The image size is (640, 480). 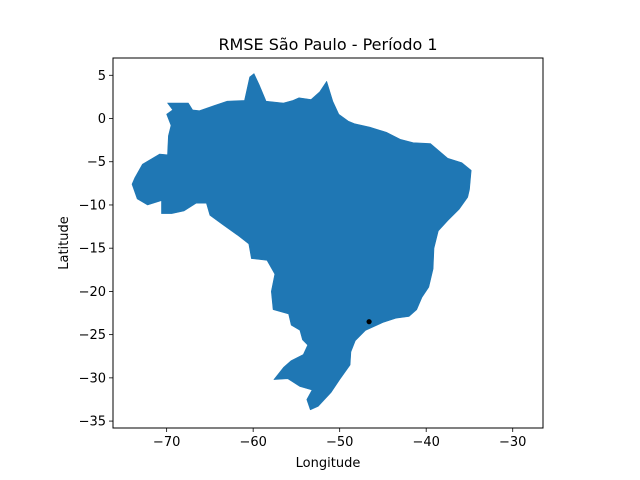 I want to click on chart-title: RMSE São Paulo - Período 1, so click(x=327, y=44).